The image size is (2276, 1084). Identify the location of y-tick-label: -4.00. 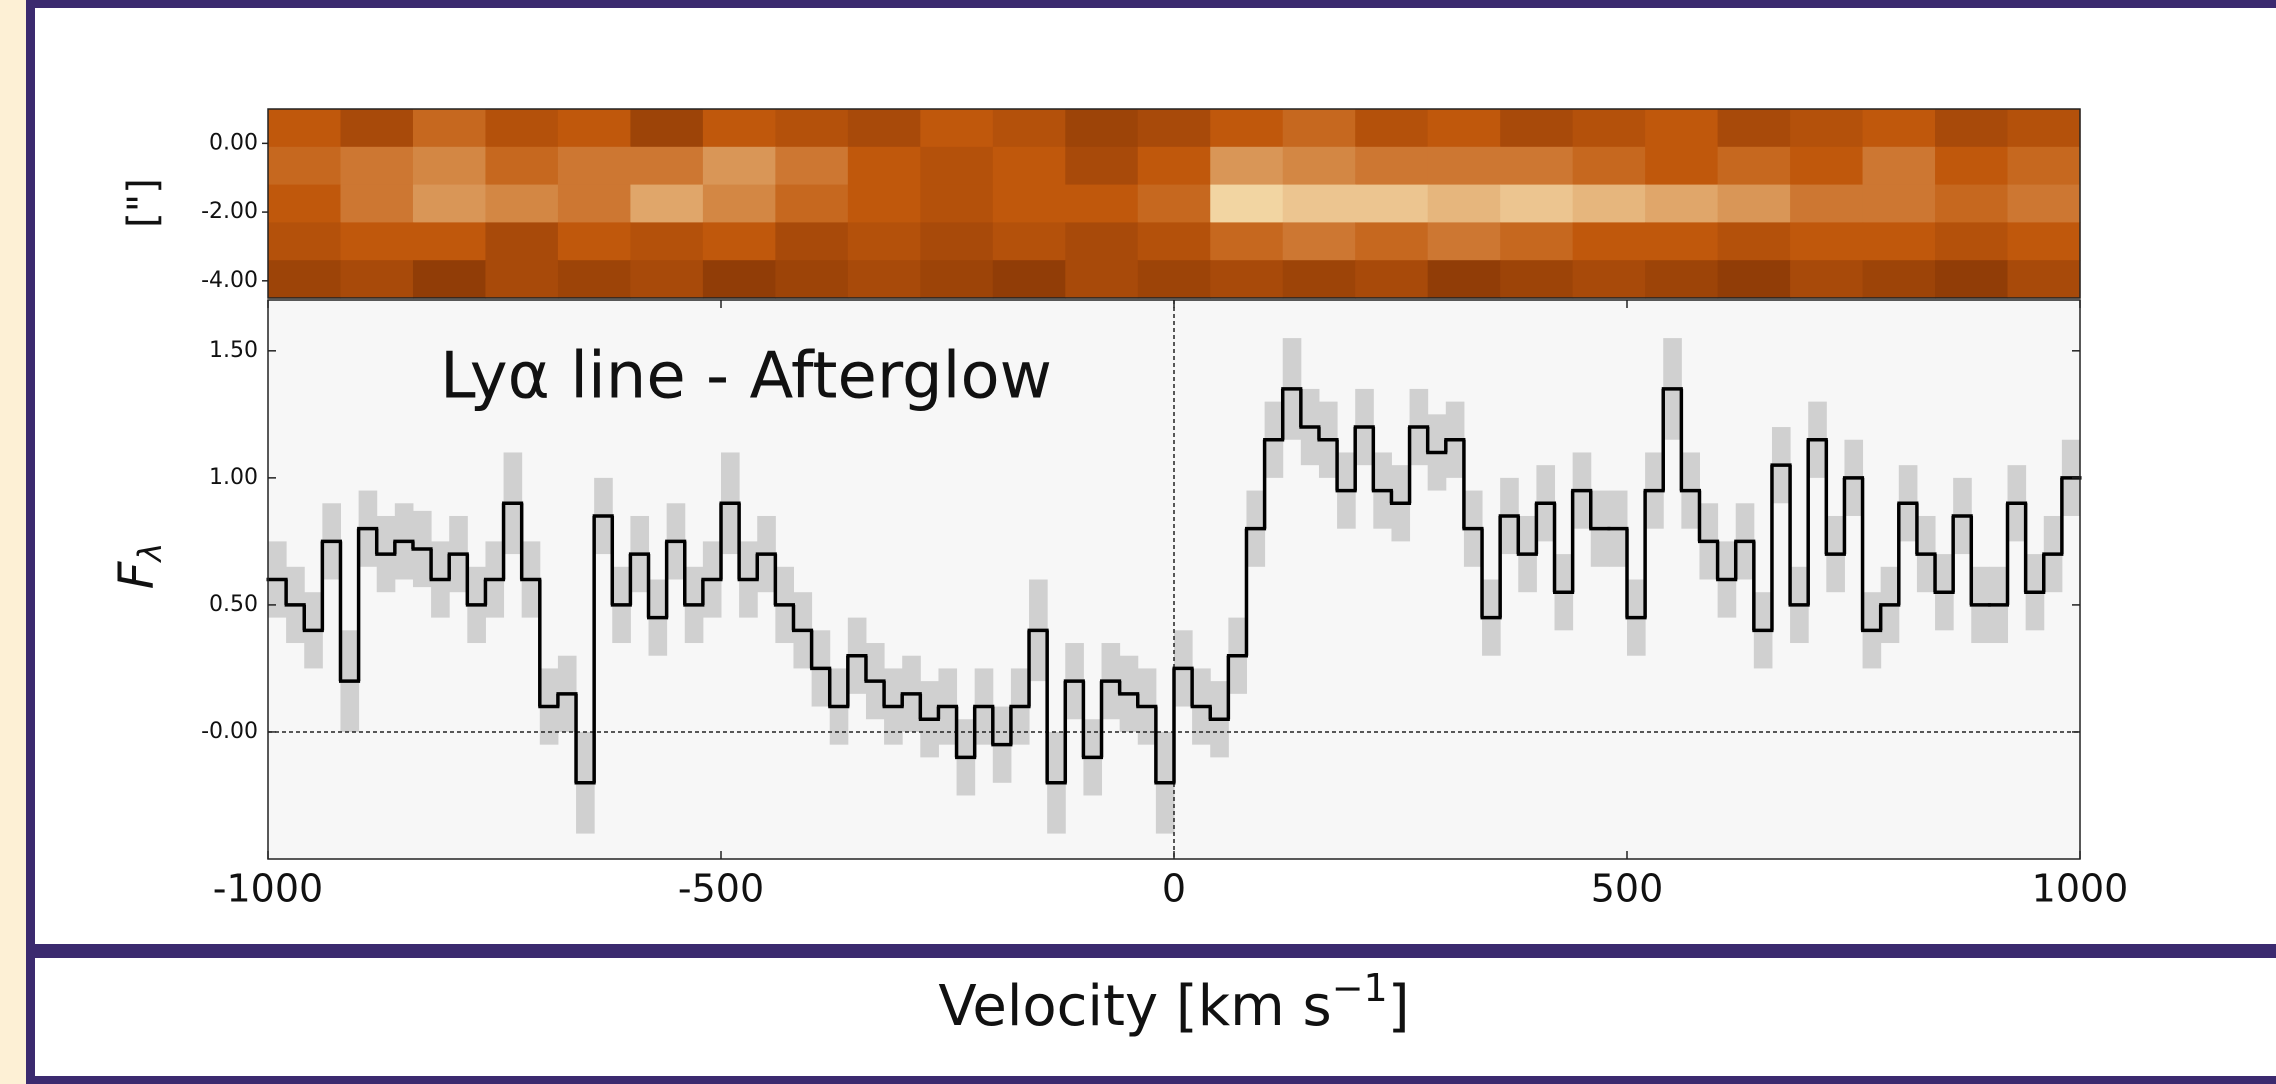
(229, 280).